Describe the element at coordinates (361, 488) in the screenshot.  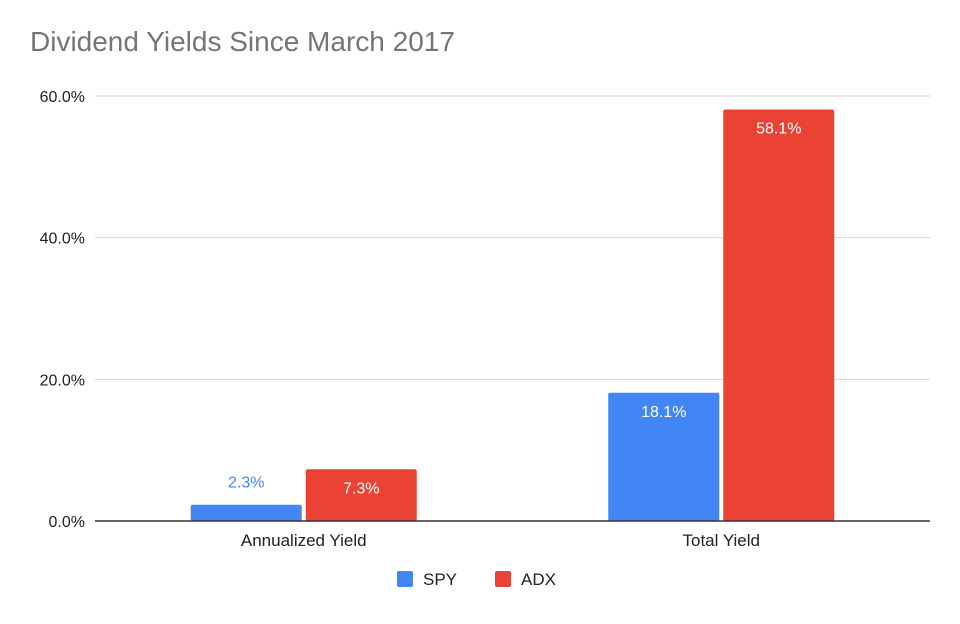
I see `data-label: 7.3%` at that location.